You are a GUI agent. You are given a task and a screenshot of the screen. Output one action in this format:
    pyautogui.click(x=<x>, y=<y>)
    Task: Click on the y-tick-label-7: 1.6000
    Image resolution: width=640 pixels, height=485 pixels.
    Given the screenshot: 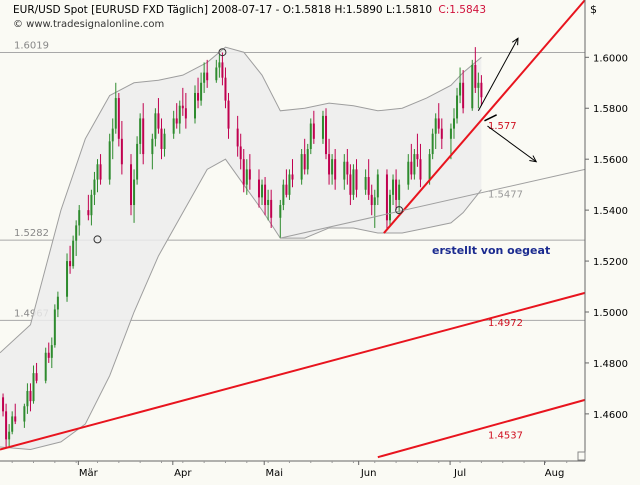 What is the action you would take?
    pyautogui.click(x=610, y=58)
    